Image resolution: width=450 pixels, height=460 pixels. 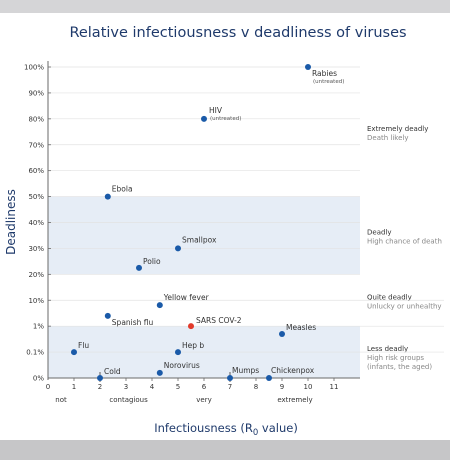 I want to click on y-tick-label: 60%, so click(x=36, y=171).